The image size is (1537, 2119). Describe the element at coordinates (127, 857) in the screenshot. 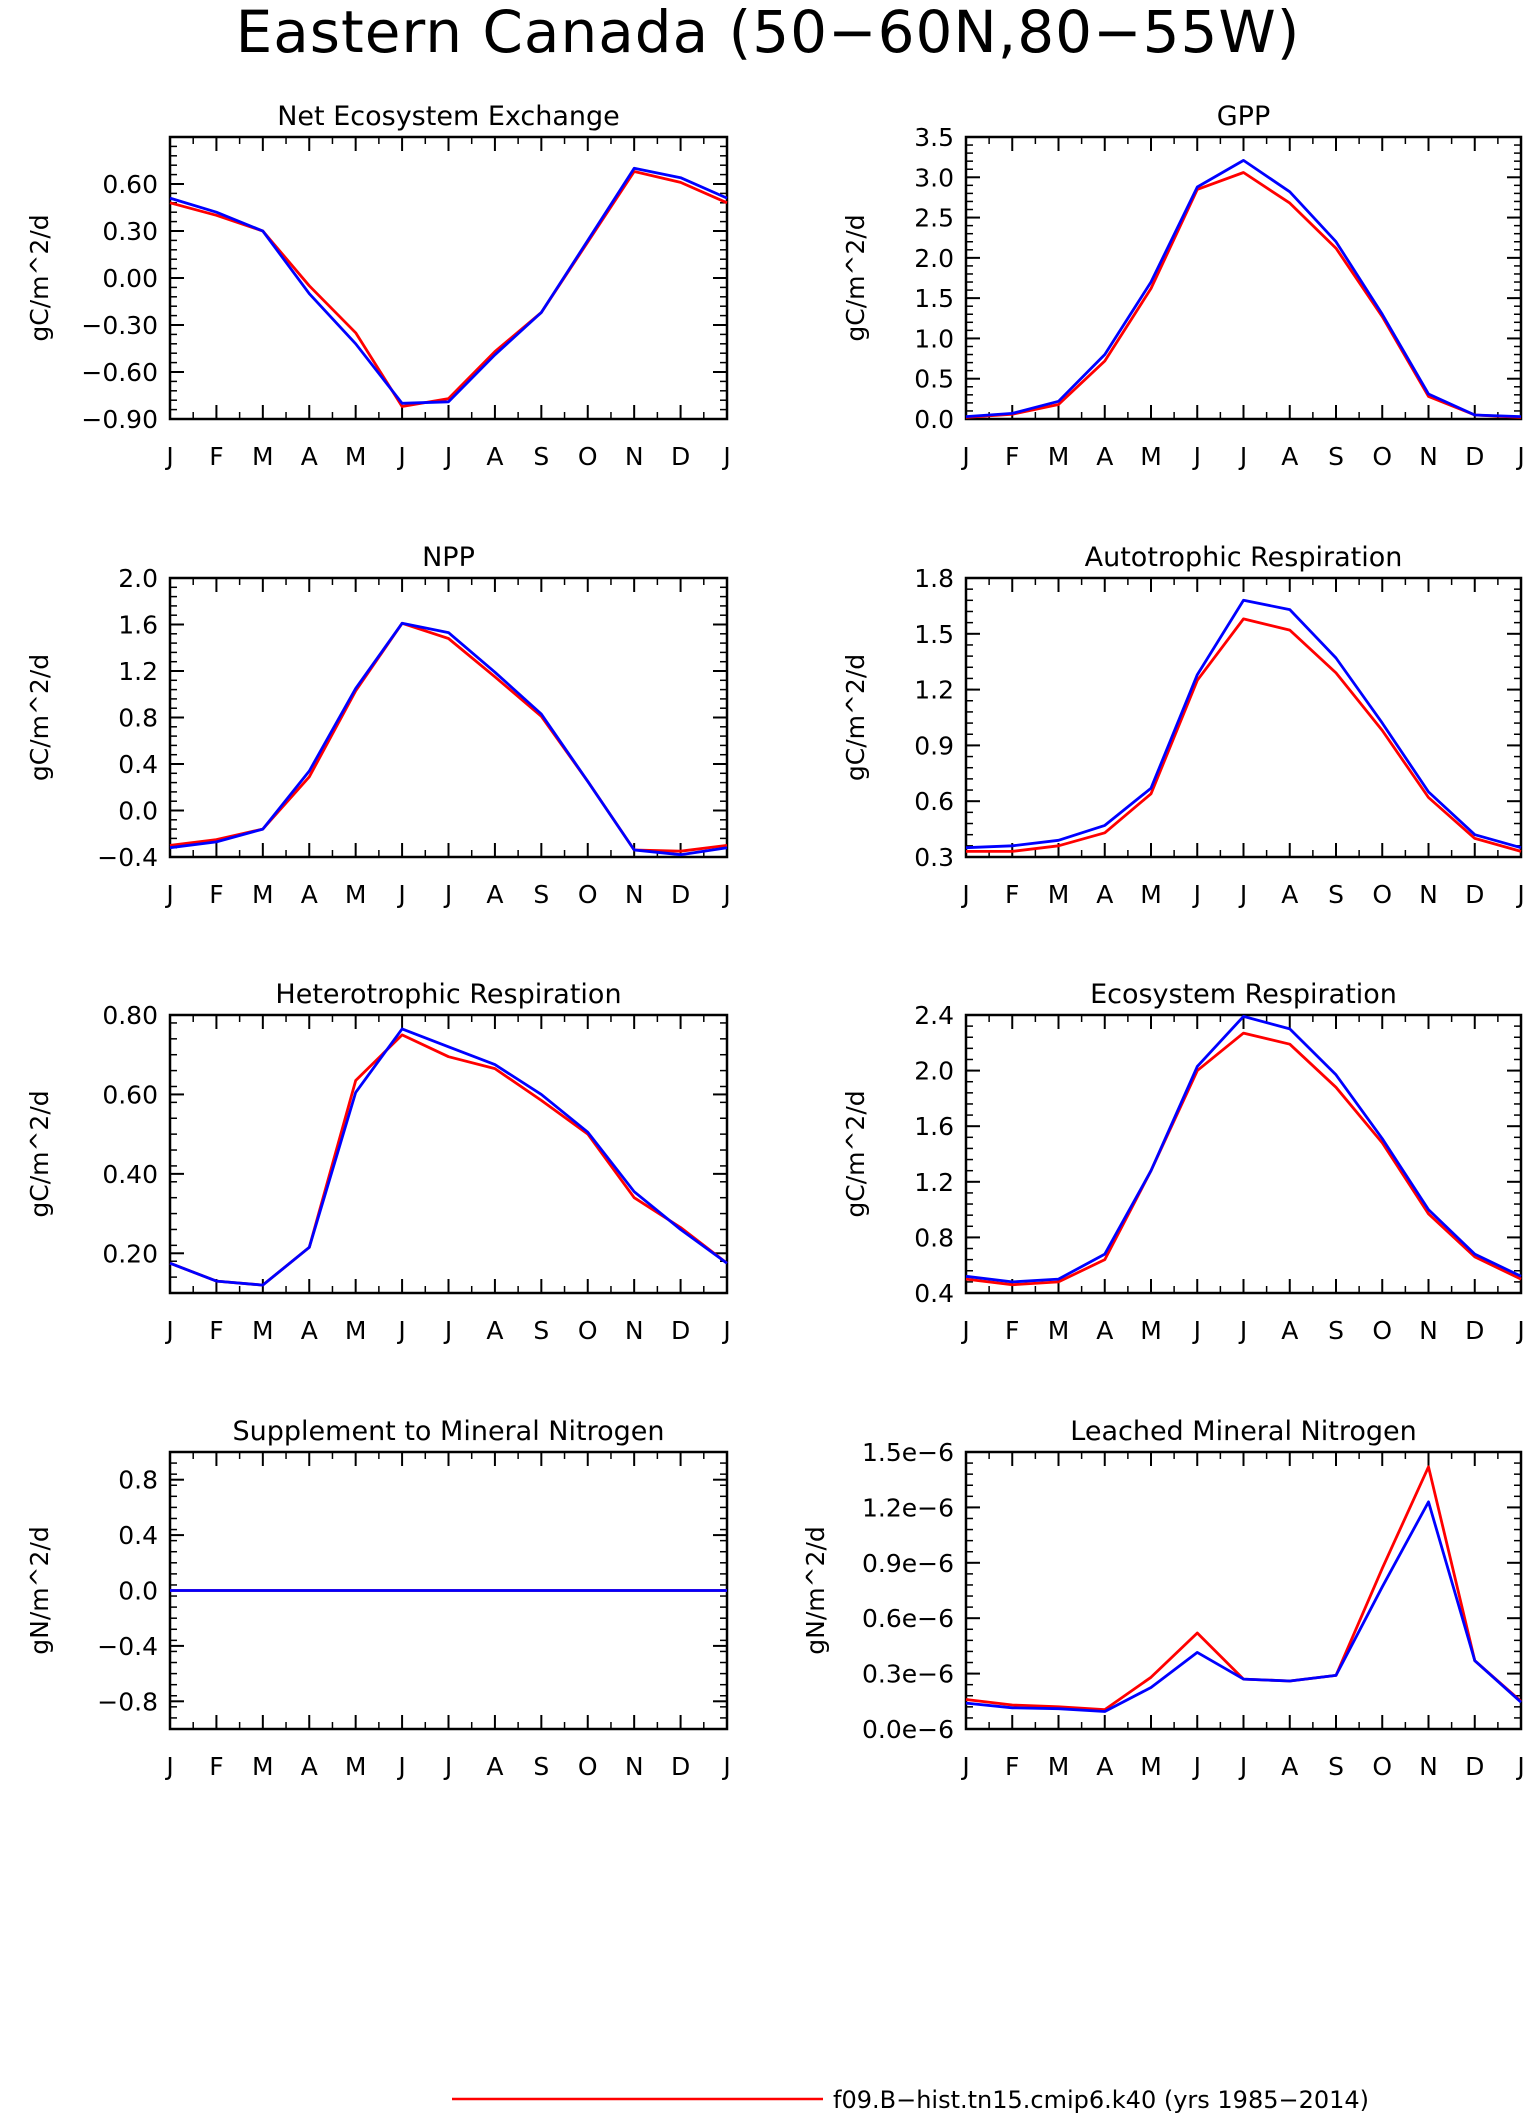

I see `y-tick-label: −0.4` at that location.